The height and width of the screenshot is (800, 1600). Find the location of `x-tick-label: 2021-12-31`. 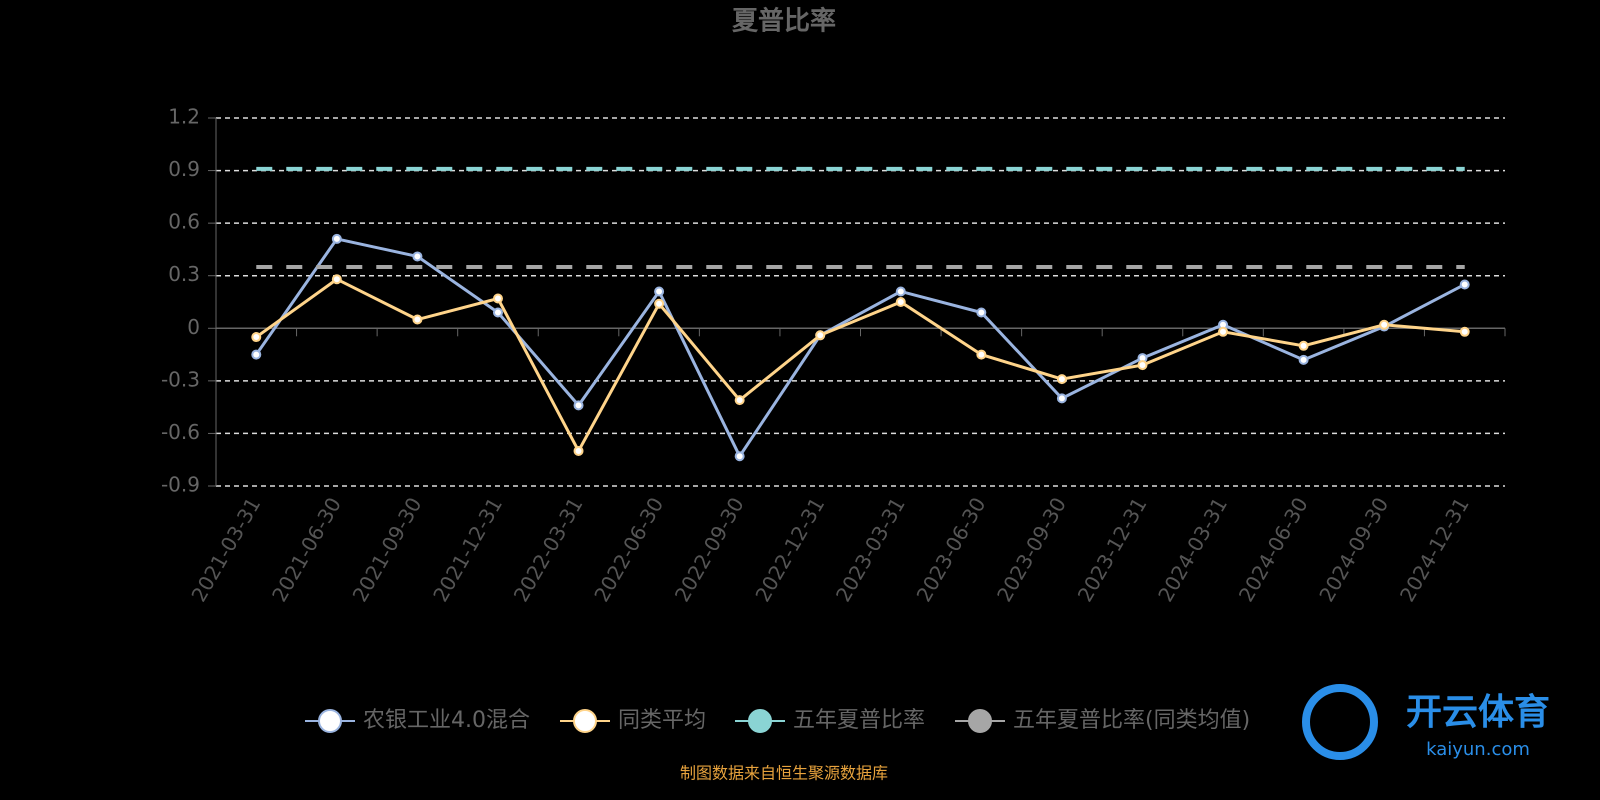

x-tick-label: 2021-12-31 is located at coordinates (467, 549).